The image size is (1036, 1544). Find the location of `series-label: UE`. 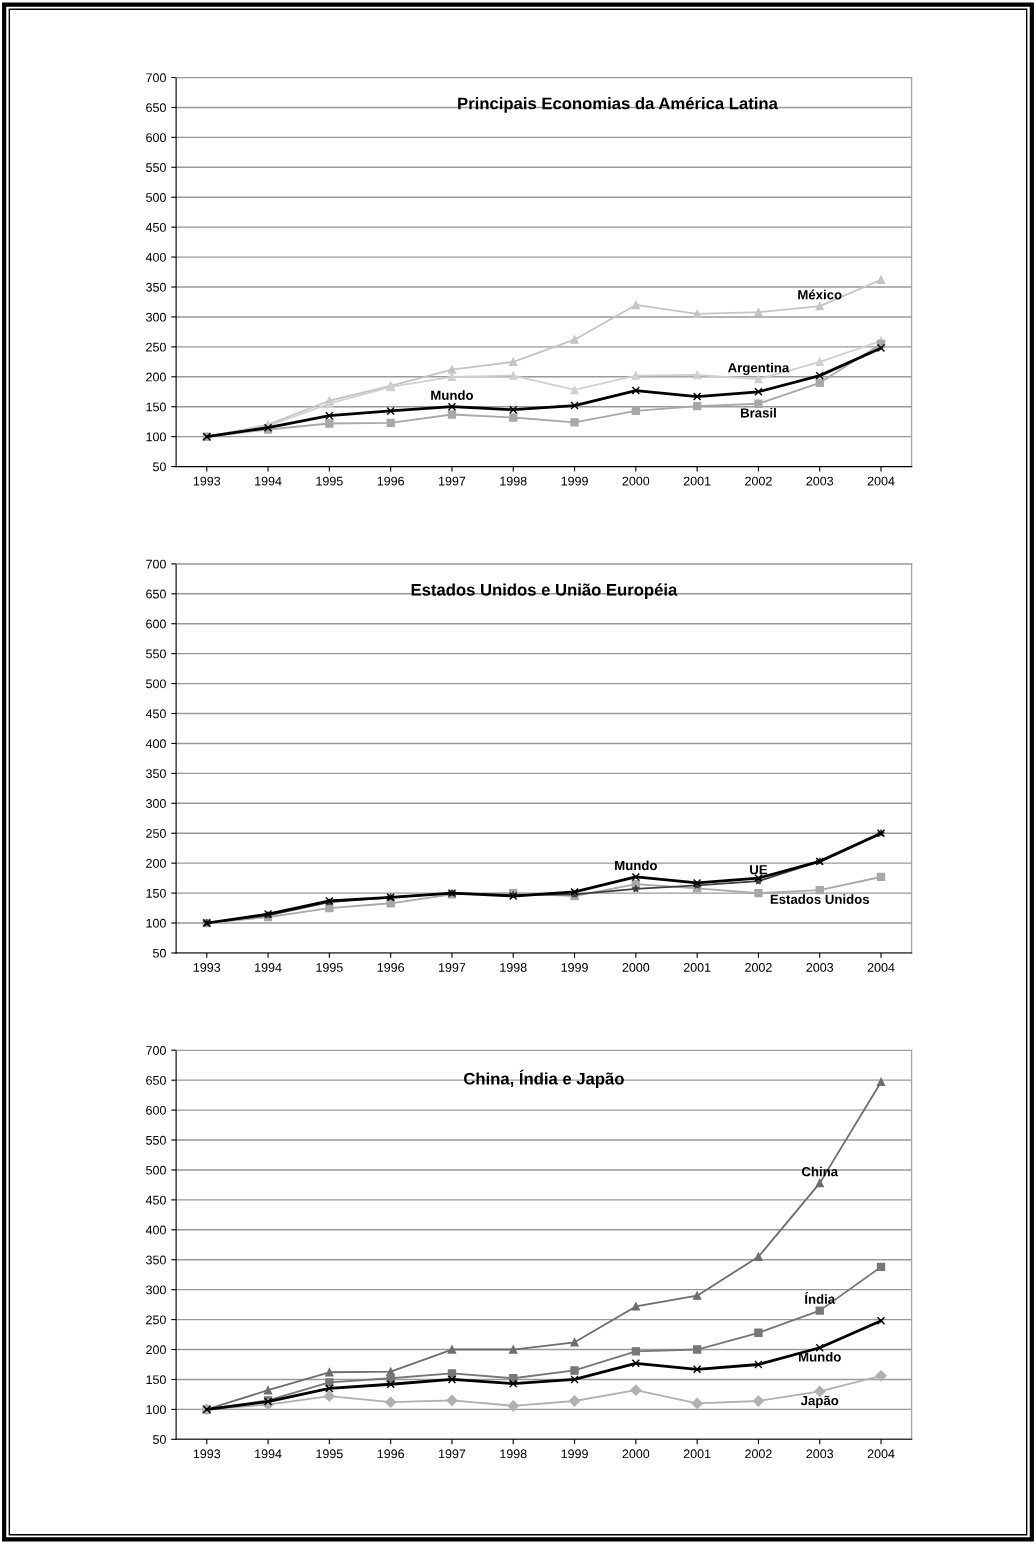

series-label: UE is located at coordinates (759, 870).